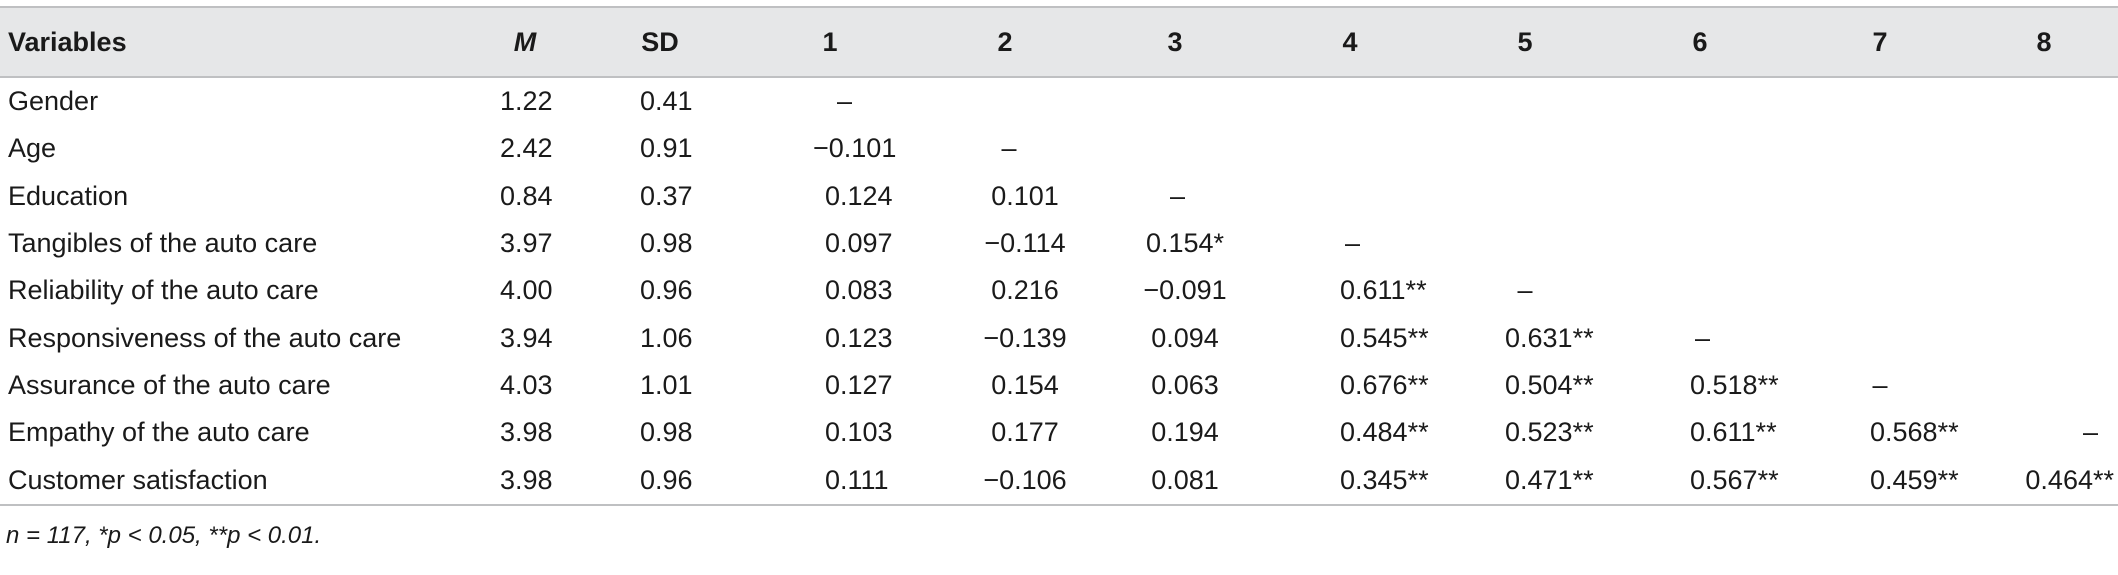 The width and height of the screenshot is (2118, 575). What do you see at coordinates (2090, 432) in the screenshot?
I see `correlation-cell-8: –` at bounding box center [2090, 432].